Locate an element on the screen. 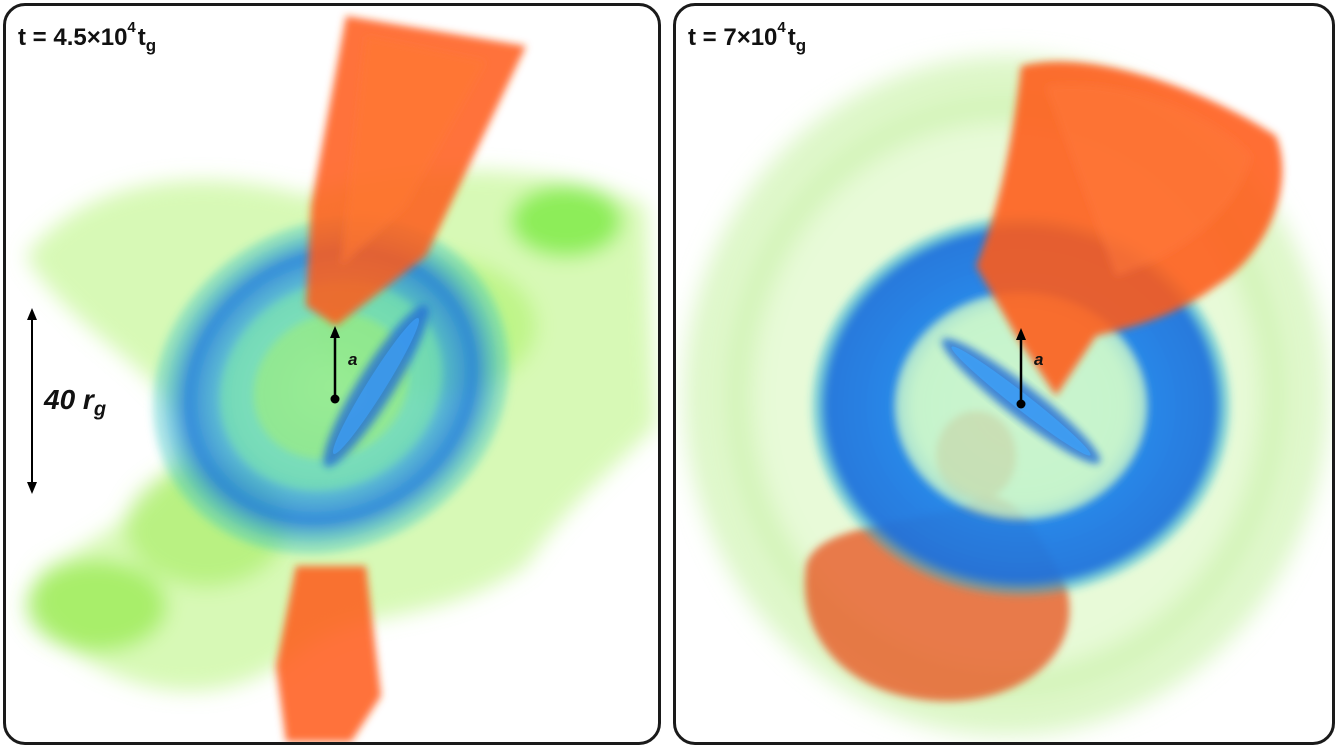 Image resolution: width=1339 pixels, height=750 pixels. scale-value: 40 r is located at coordinates (69, 399).